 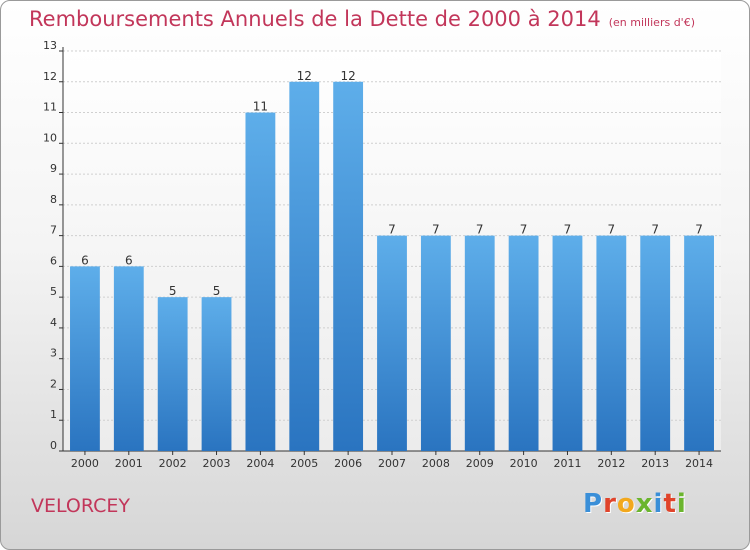 I want to click on logo-letter: o, so click(x=626, y=504).